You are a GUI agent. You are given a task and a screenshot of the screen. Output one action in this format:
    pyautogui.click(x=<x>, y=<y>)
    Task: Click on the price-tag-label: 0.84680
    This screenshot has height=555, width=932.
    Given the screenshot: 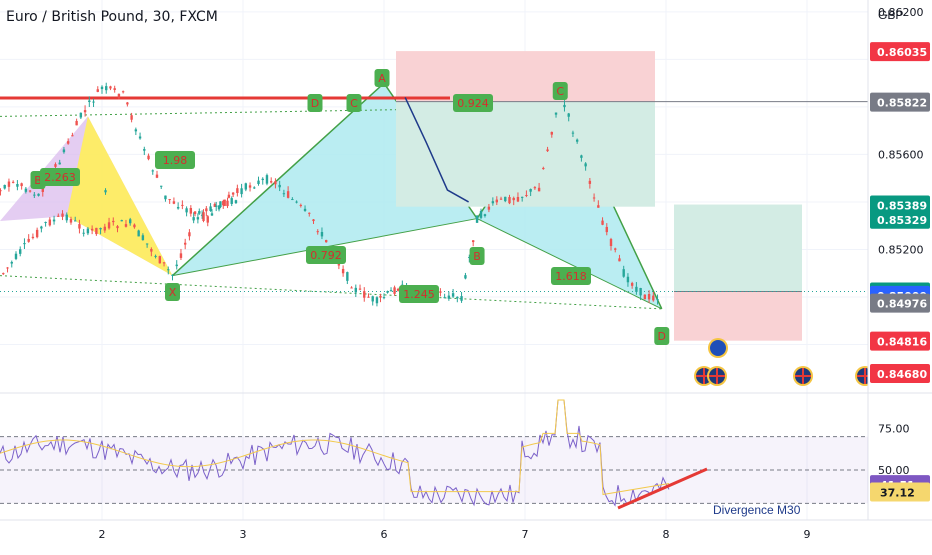 What is the action you would take?
    pyautogui.click(x=902, y=374)
    